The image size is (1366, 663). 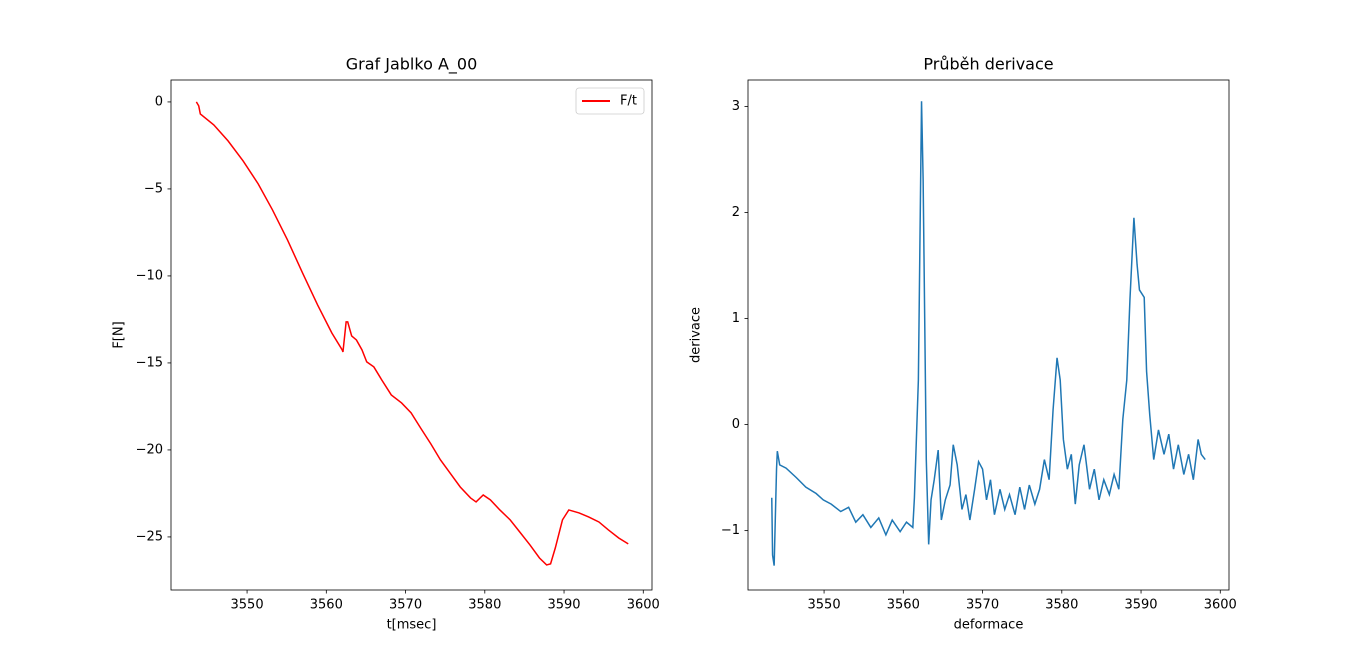 I want to click on y-axis-label: derivace, so click(x=696, y=335).